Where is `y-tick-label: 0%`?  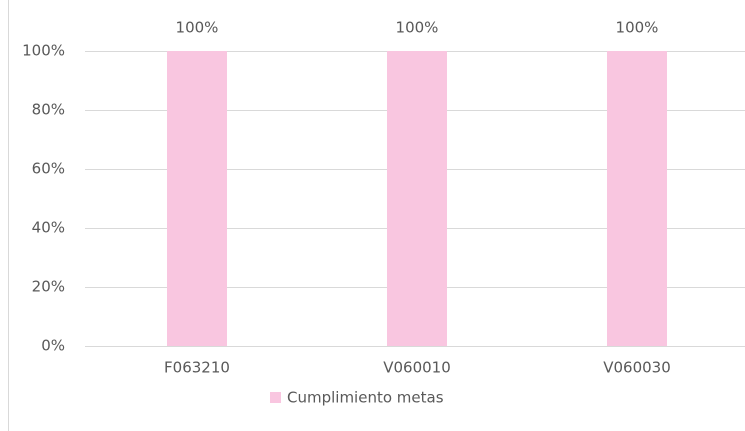
y-tick-label: 0% is located at coordinates (53, 346).